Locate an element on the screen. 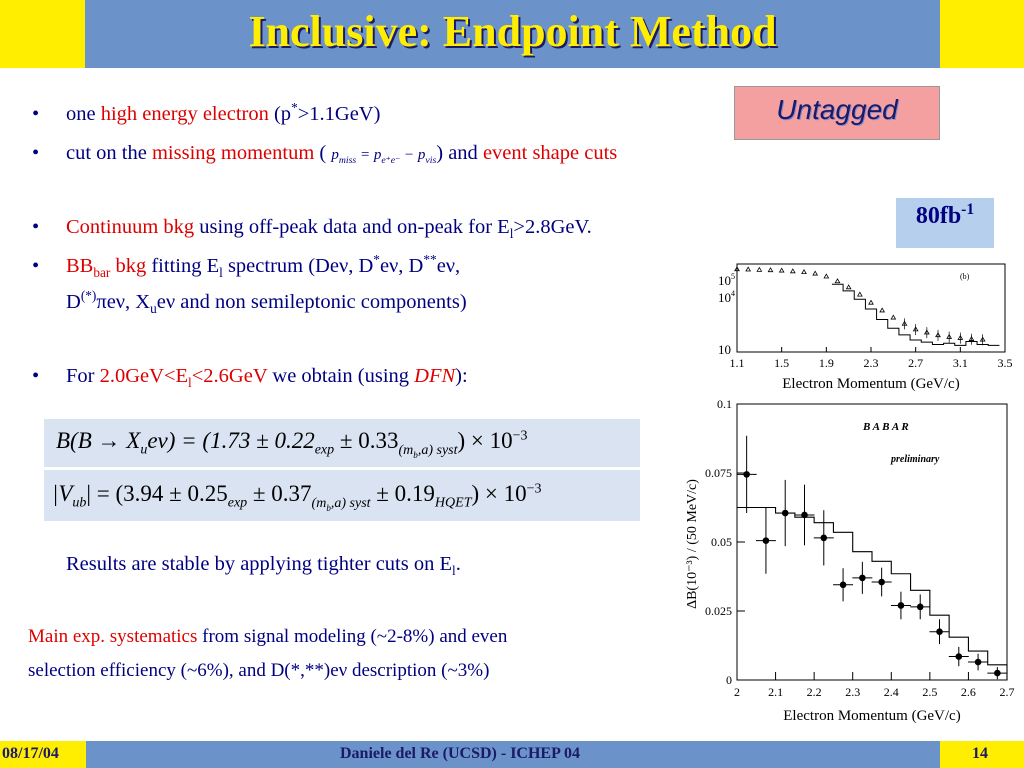 The height and width of the screenshot is (768, 1024). x-tick-label: 2.5 is located at coordinates (929, 692).